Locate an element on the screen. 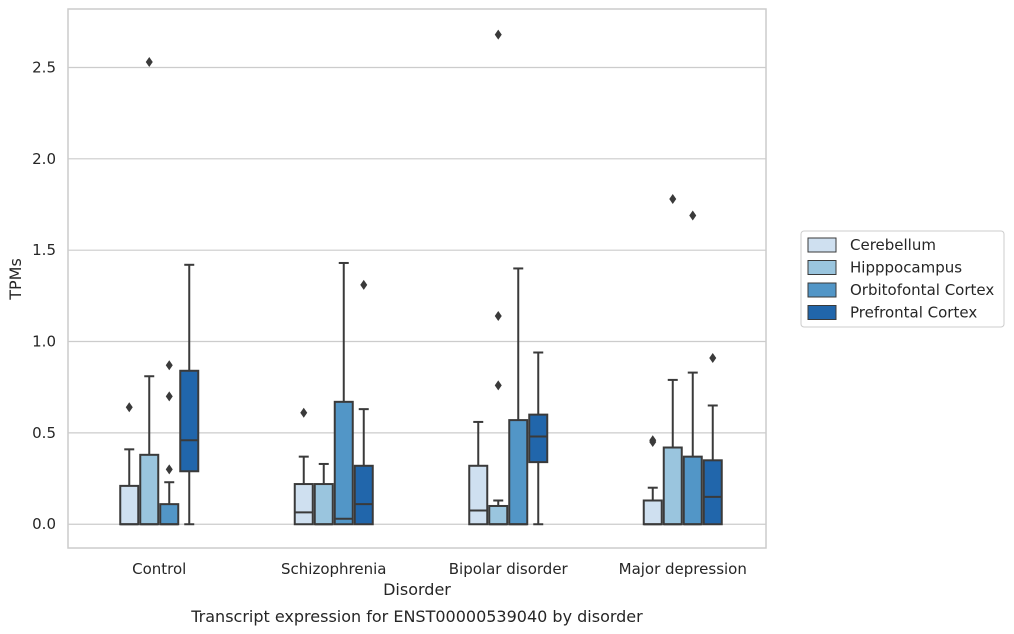 Image resolution: width=1014 pixels, height=634 pixels. x-tick-label: Schizophrenia is located at coordinates (333, 569).